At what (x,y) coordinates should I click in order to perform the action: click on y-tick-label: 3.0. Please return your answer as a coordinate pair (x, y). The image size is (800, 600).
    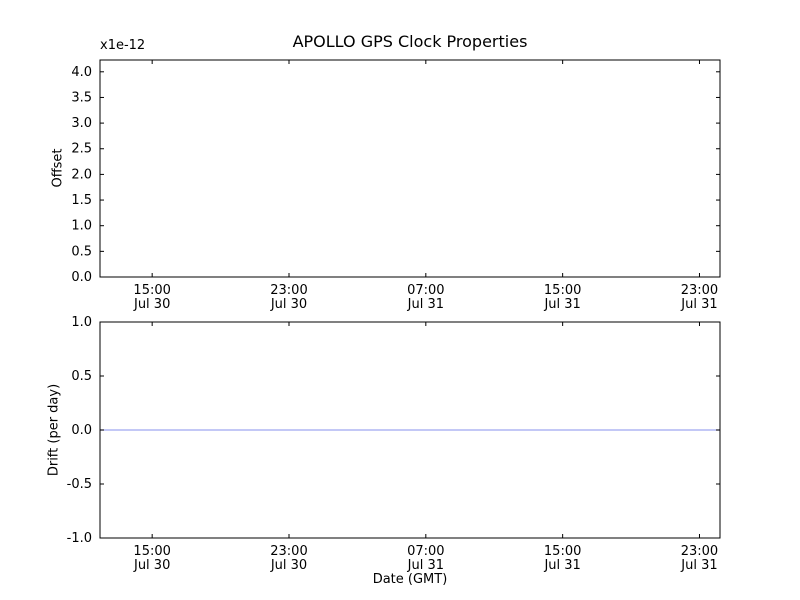
    Looking at the image, I should click on (81, 123).